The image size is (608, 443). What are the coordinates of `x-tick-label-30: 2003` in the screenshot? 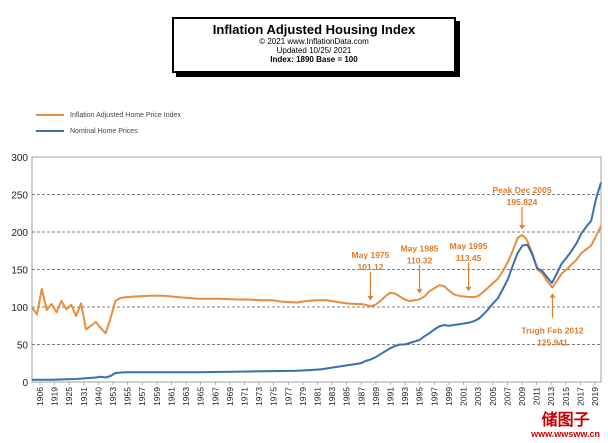 It's located at (478, 396).